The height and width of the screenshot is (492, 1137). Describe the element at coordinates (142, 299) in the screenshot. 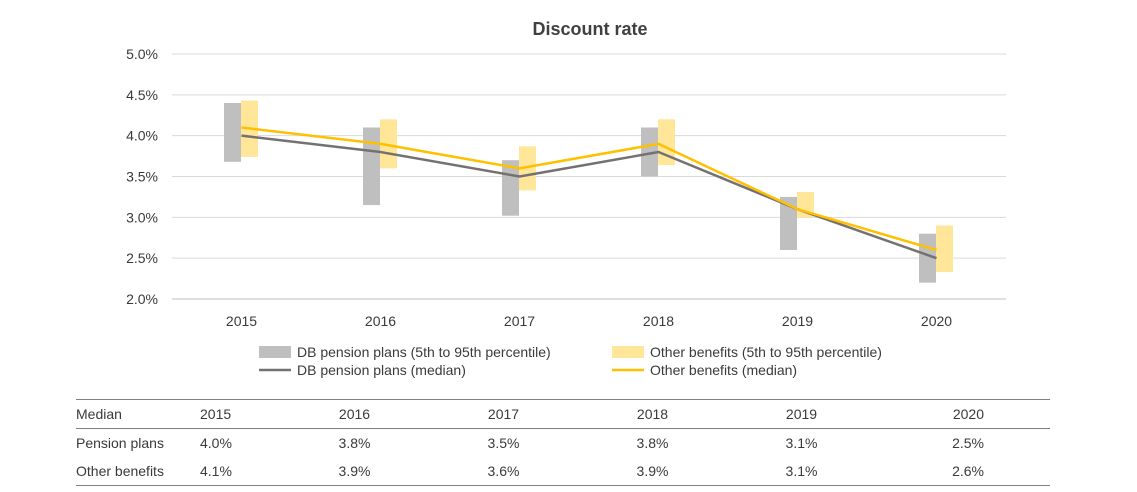

I see `y-tick-label: 2.0%` at that location.